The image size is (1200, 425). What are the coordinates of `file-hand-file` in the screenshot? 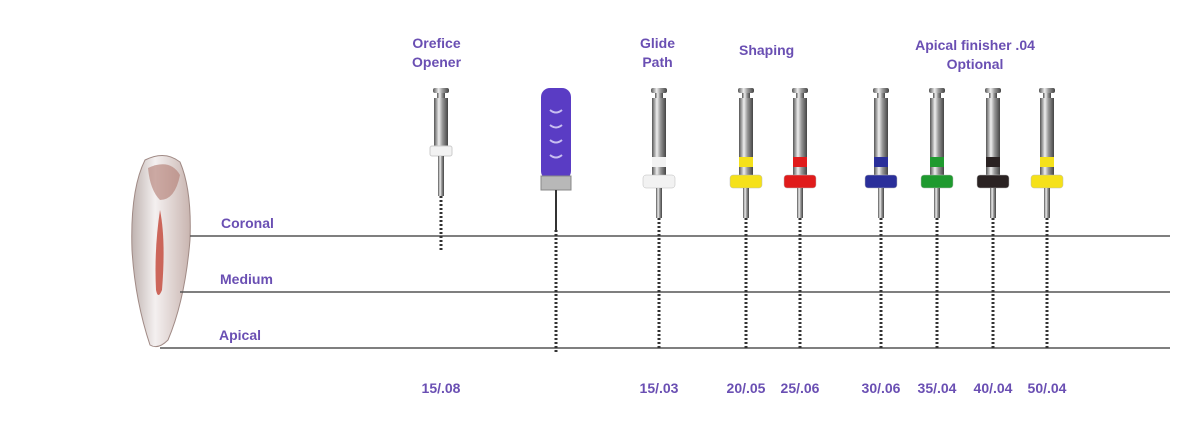 It's located at (556, 220).